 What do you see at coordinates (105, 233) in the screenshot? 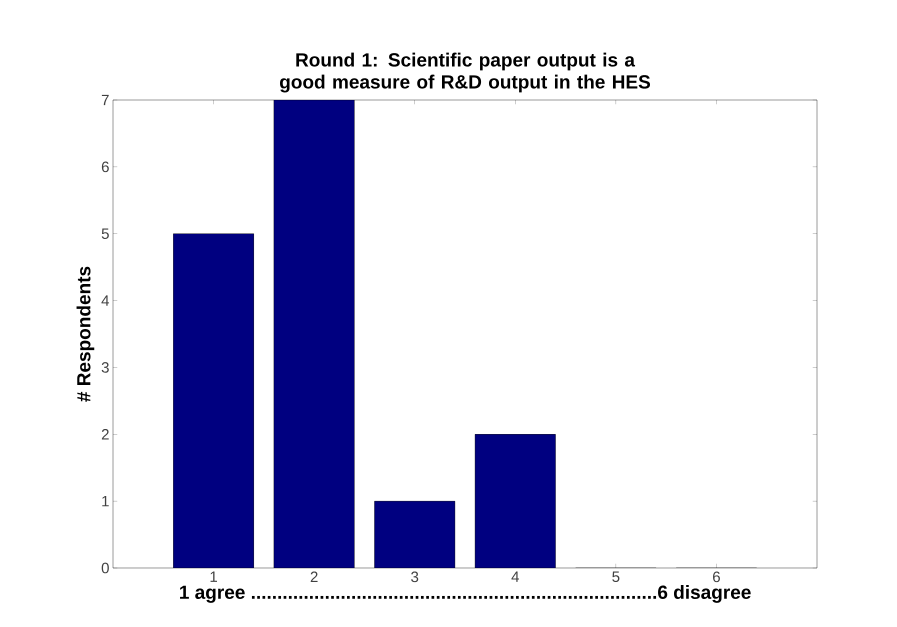
I see `y-tick-label: 5` at bounding box center [105, 233].